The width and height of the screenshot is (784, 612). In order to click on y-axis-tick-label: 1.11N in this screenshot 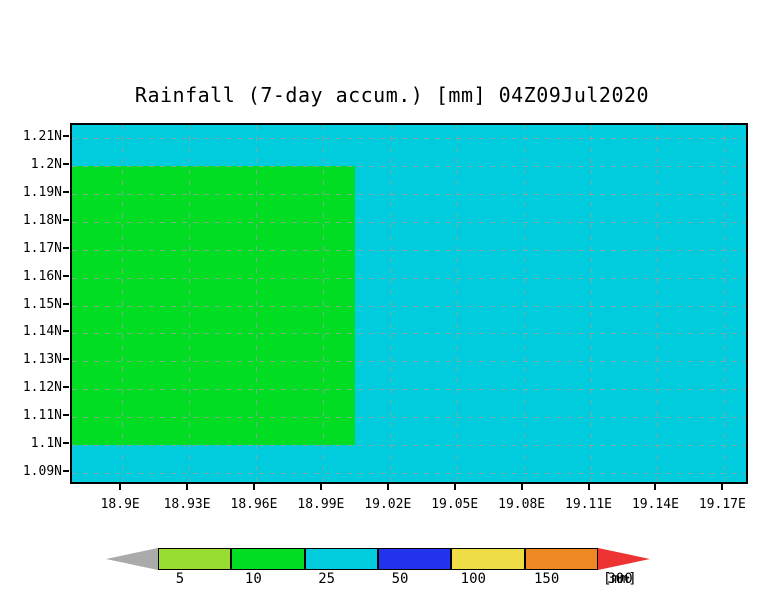, I will do `click(42, 416)`.